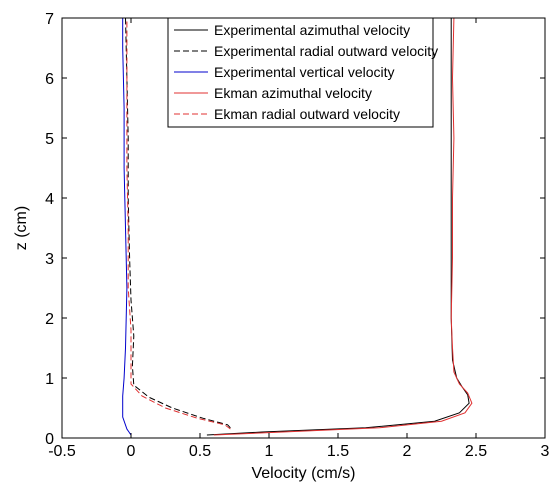 The height and width of the screenshot is (488, 550). What do you see at coordinates (303, 473) in the screenshot?
I see `x-axis-label: Velocity (cm/s)` at bounding box center [303, 473].